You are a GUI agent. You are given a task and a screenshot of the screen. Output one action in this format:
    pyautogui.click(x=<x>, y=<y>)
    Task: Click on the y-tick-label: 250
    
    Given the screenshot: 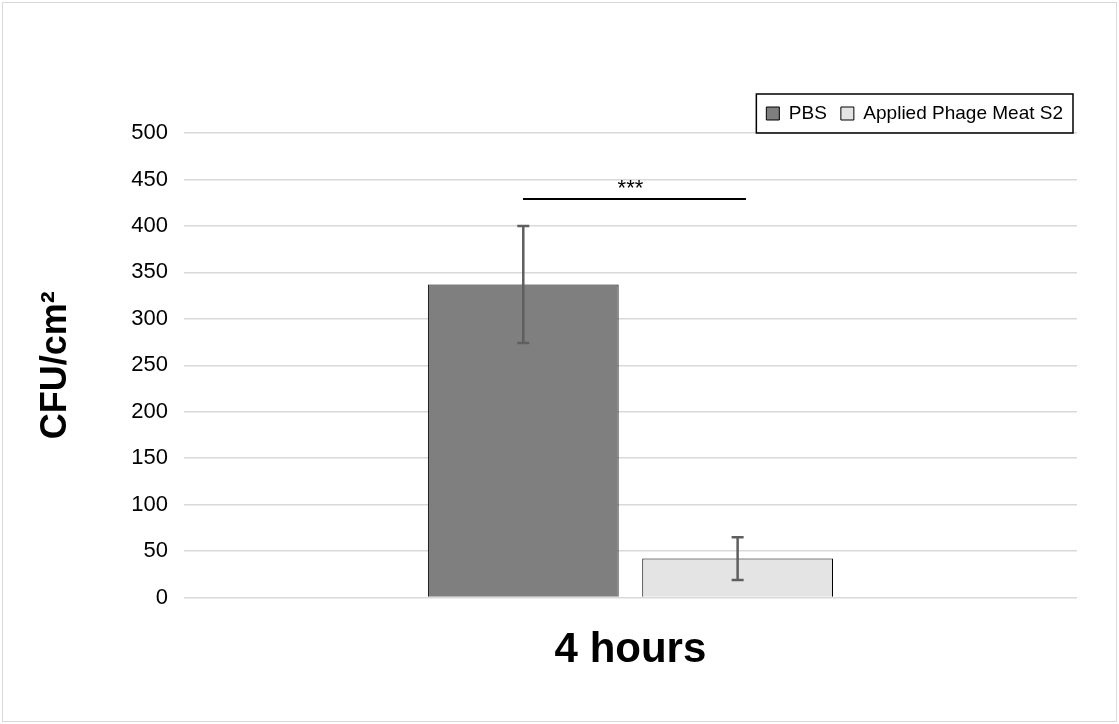 What is the action you would take?
    pyautogui.click(x=149, y=364)
    